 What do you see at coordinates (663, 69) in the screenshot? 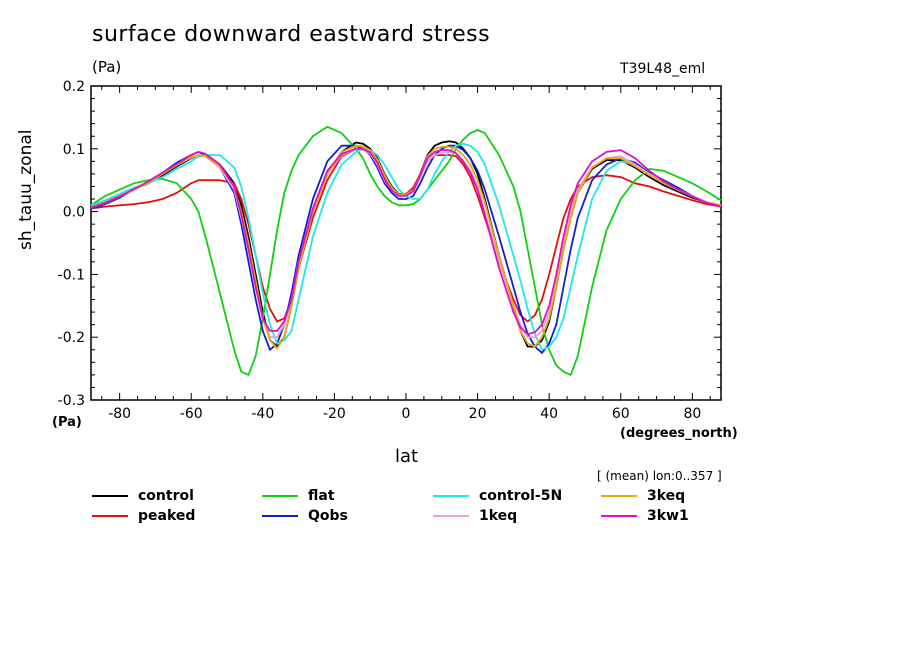
I see `run-label: T39L48_eml` at bounding box center [663, 69].